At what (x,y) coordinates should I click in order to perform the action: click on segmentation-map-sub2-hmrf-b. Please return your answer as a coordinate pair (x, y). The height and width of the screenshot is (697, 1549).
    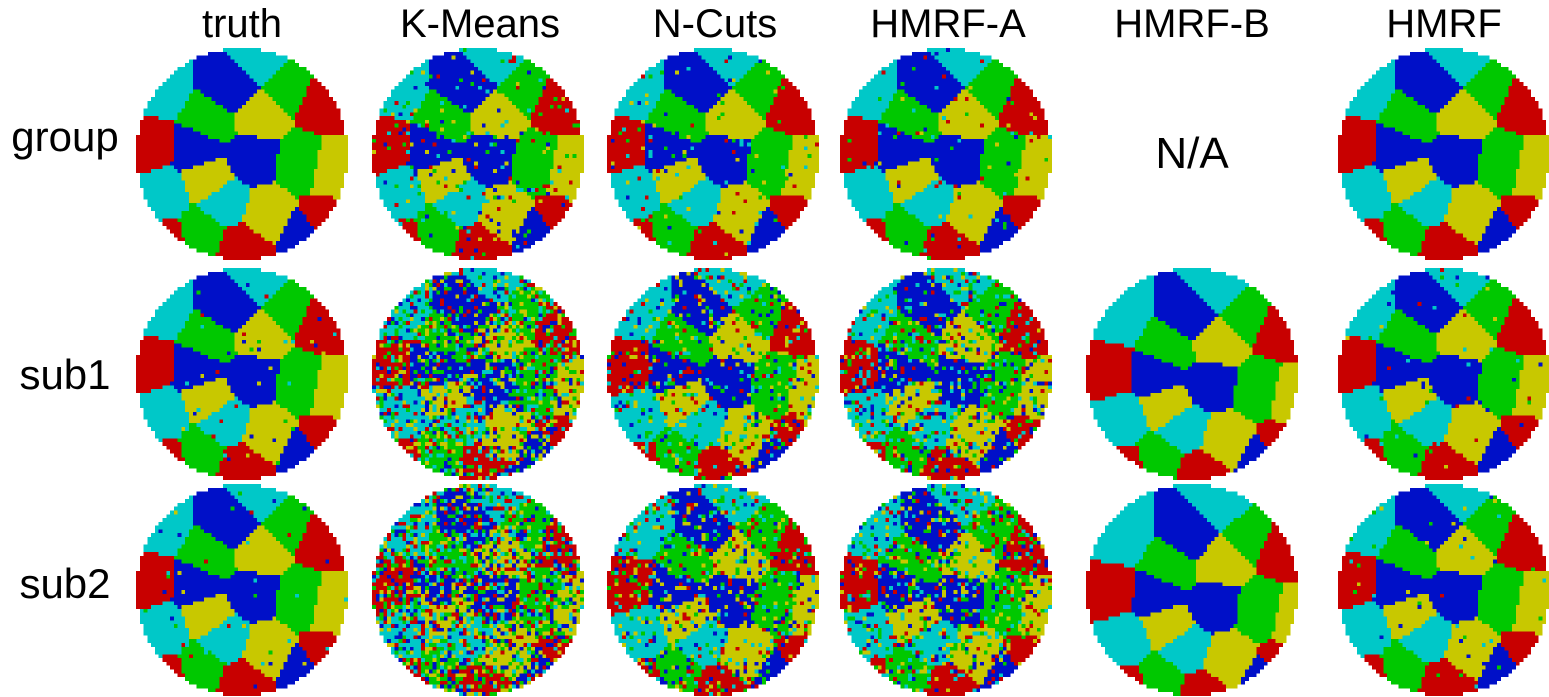
    Looking at the image, I should click on (1192, 590).